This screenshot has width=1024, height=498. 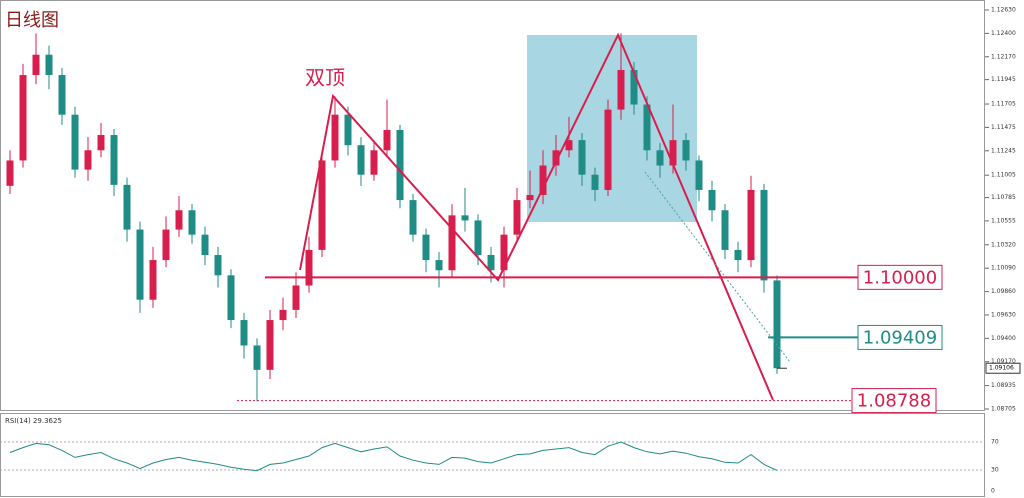 I want to click on y-tick-label: 1.11945, so click(x=1003, y=79).